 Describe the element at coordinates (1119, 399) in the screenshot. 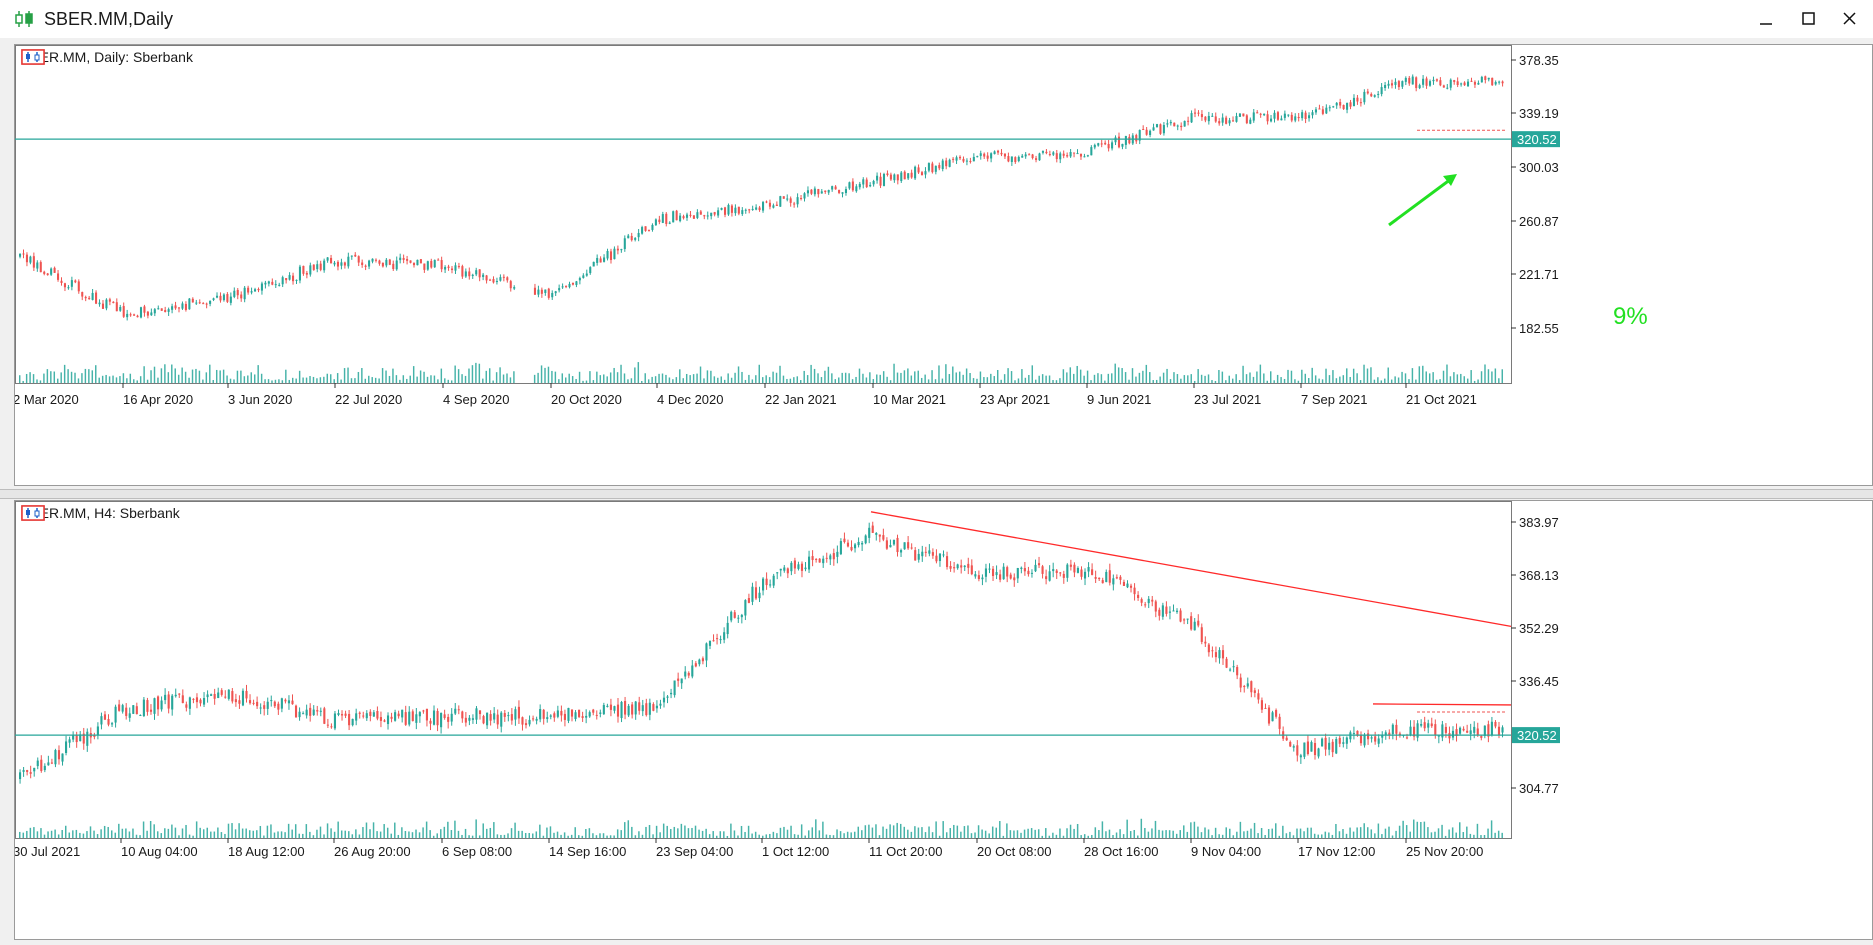

I see `time-axis-label: 9 Jun 2021` at that location.